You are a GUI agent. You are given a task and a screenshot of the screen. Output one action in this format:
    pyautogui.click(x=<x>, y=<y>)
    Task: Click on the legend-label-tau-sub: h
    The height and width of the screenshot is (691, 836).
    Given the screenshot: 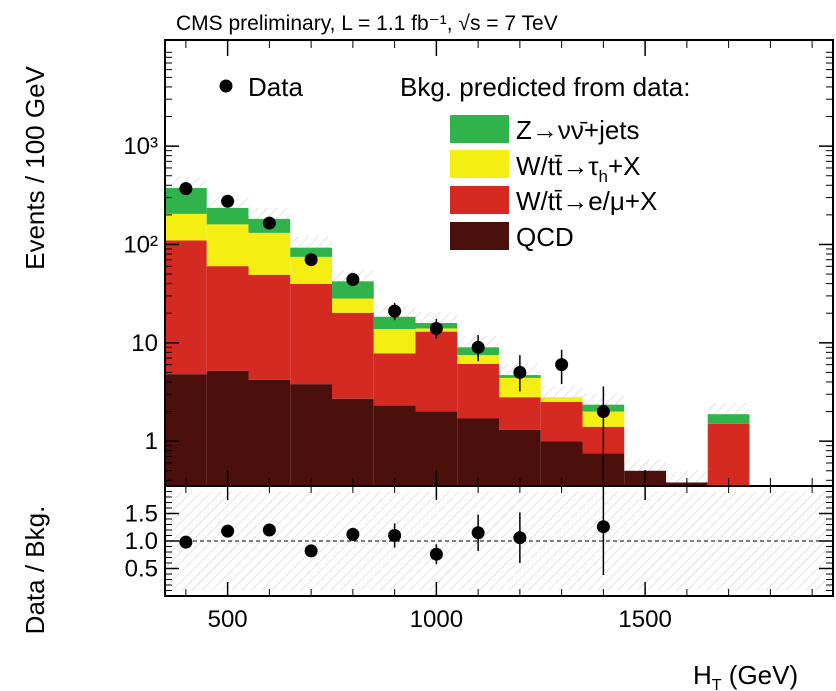 What is the action you would take?
    pyautogui.click(x=602, y=176)
    